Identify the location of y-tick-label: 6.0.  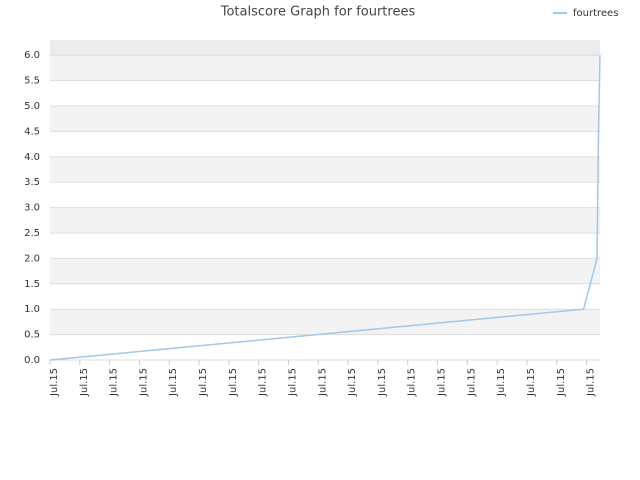
(32, 55).